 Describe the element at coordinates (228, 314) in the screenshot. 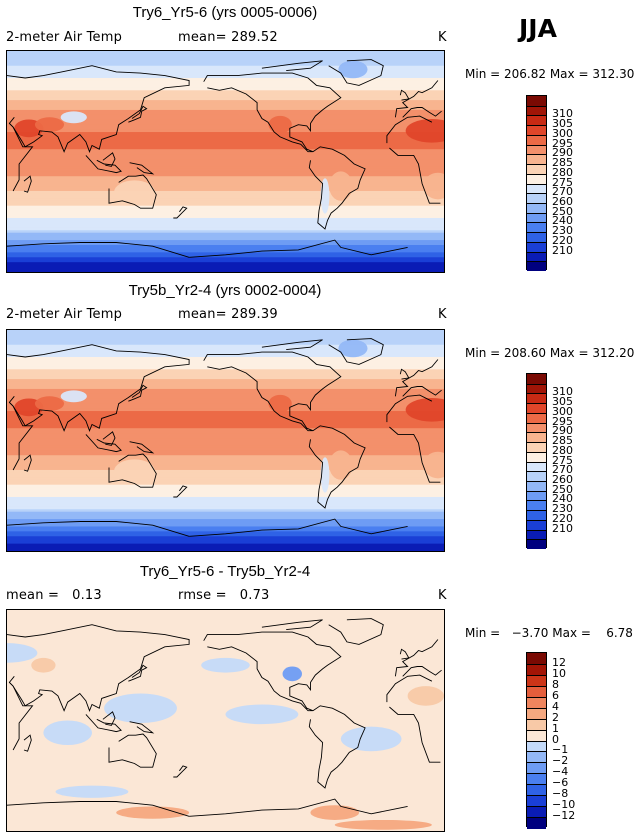

I see `panel2-mean: mean= 289.39` at that location.